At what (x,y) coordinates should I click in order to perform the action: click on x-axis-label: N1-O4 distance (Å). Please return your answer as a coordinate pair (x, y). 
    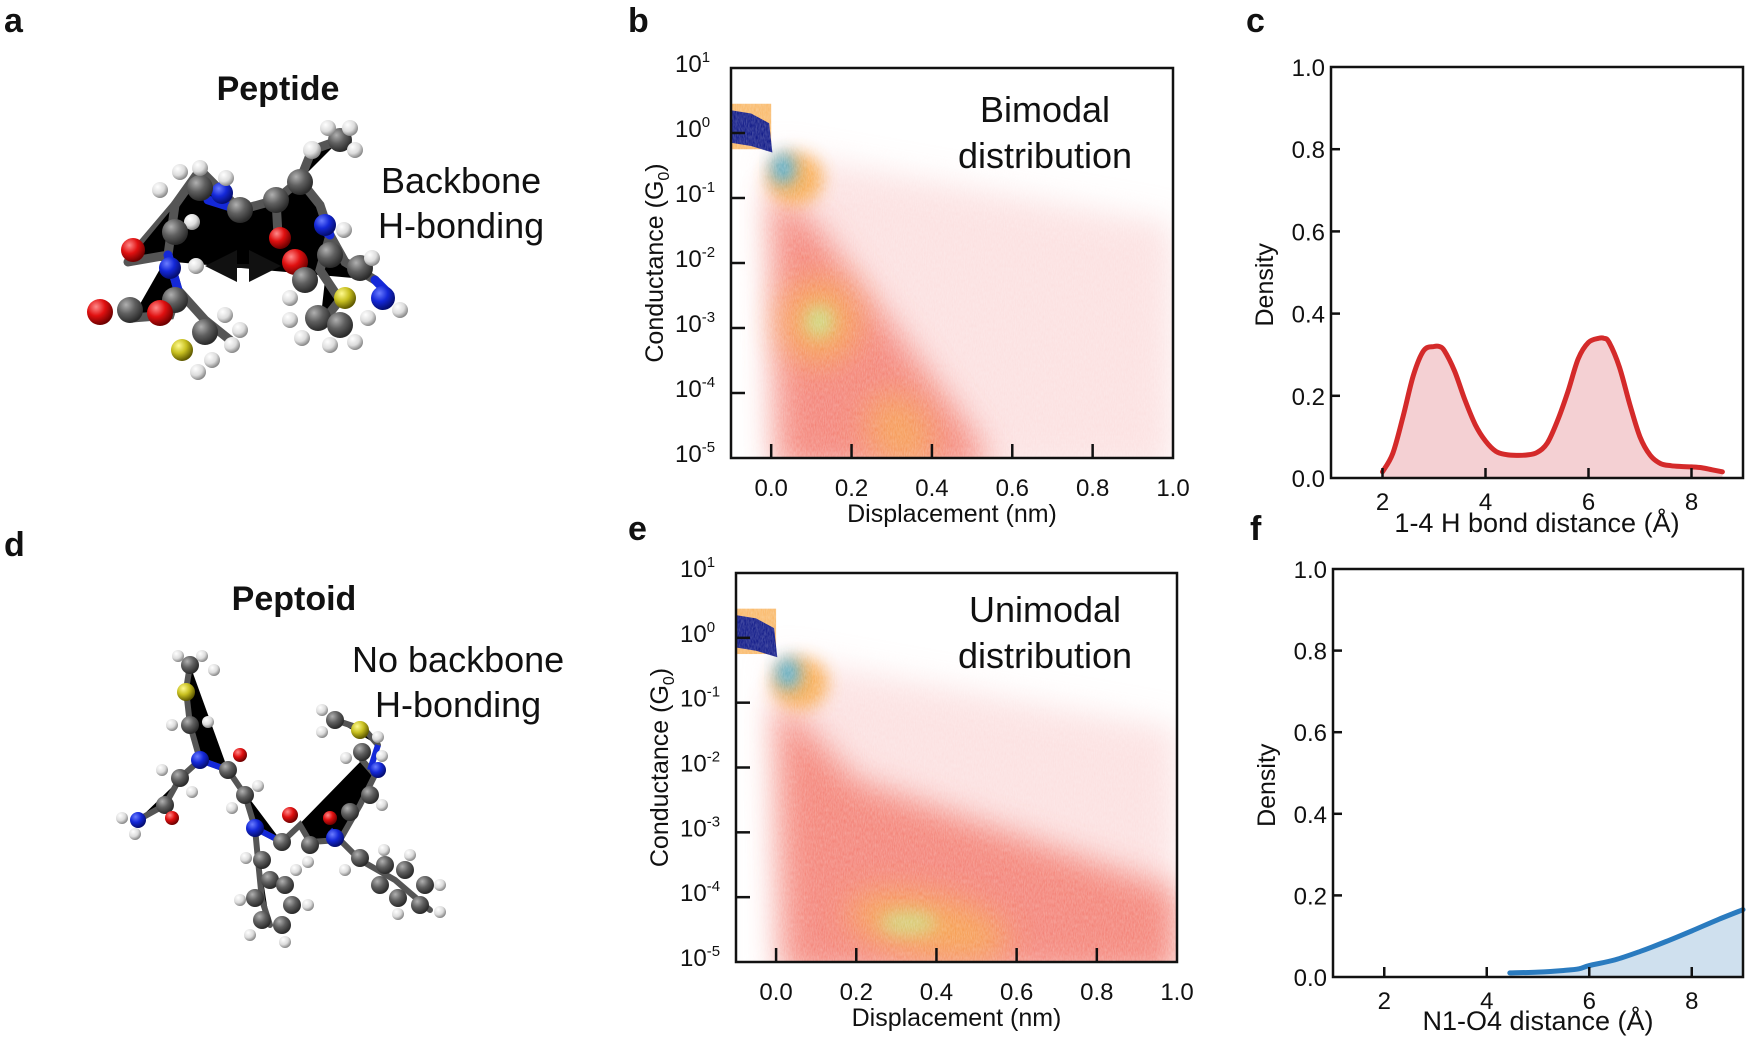
    Looking at the image, I should click on (1537, 1020).